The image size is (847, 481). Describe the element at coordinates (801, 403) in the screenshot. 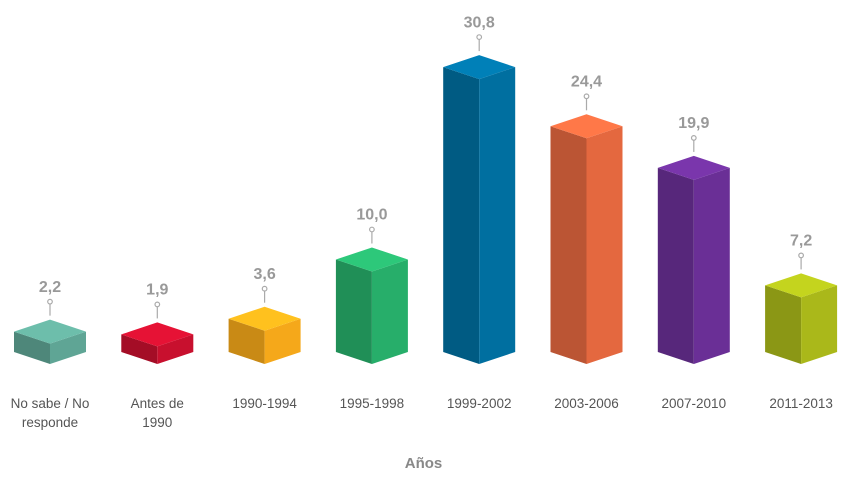

I see `x-tick-label: 2011-2013` at that location.